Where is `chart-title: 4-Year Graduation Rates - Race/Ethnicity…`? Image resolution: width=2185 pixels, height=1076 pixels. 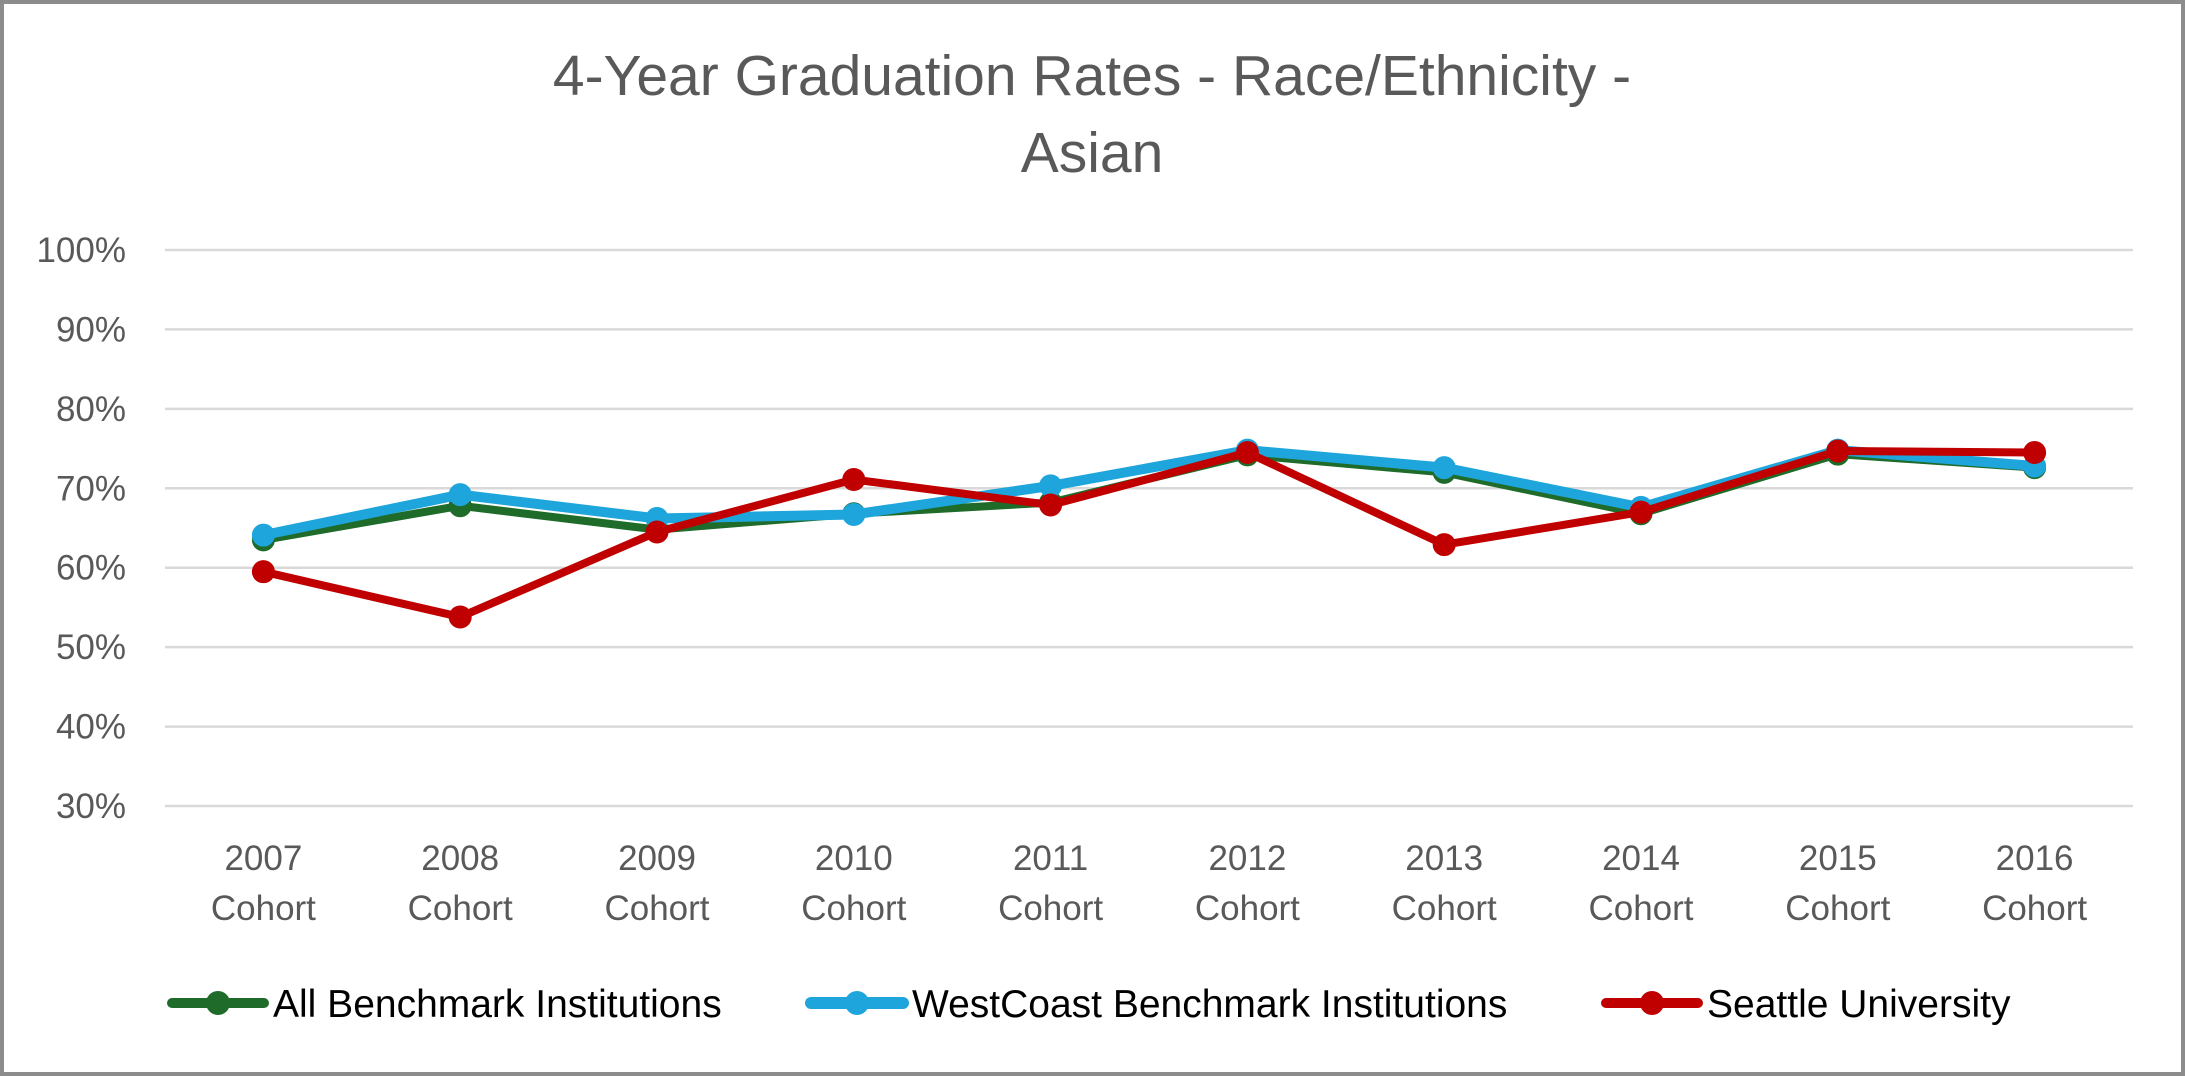 chart-title: 4-Year Graduation Rates - Race/Ethnicity… is located at coordinates (1092, 114).